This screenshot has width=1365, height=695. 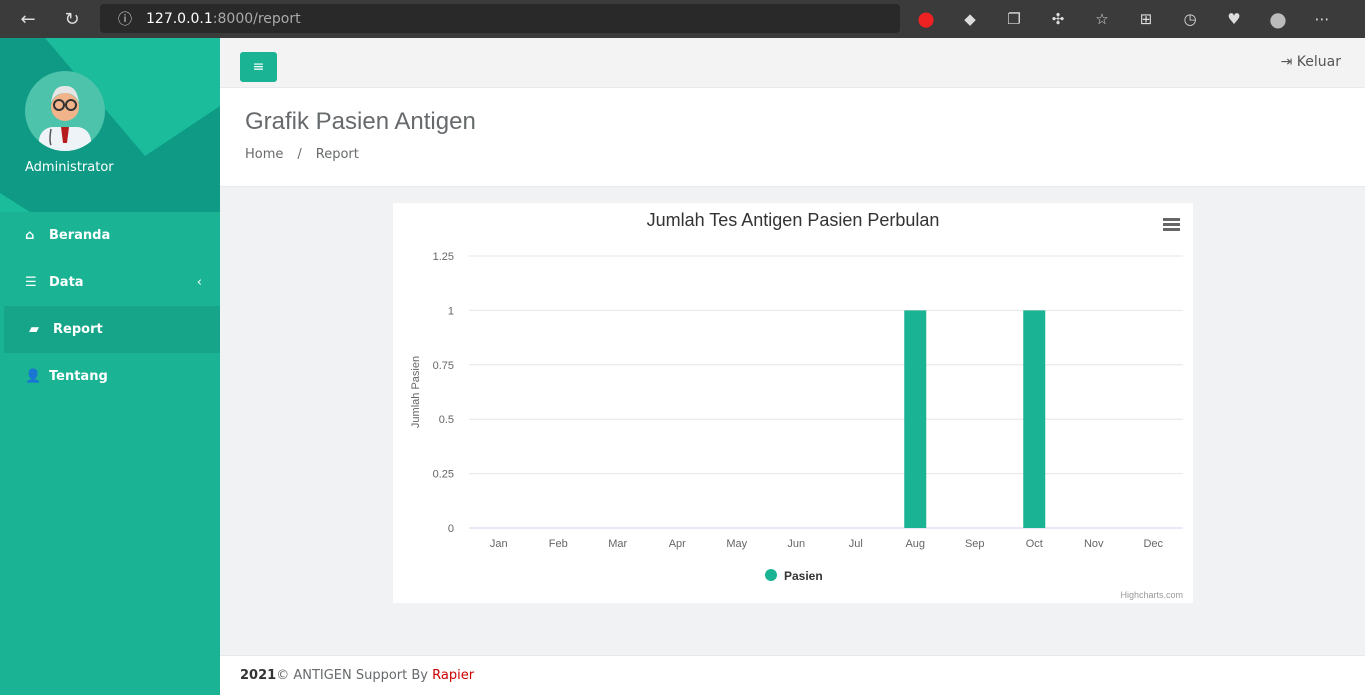 I want to click on url-host: 127.0.0.1, so click(x=179, y=18).